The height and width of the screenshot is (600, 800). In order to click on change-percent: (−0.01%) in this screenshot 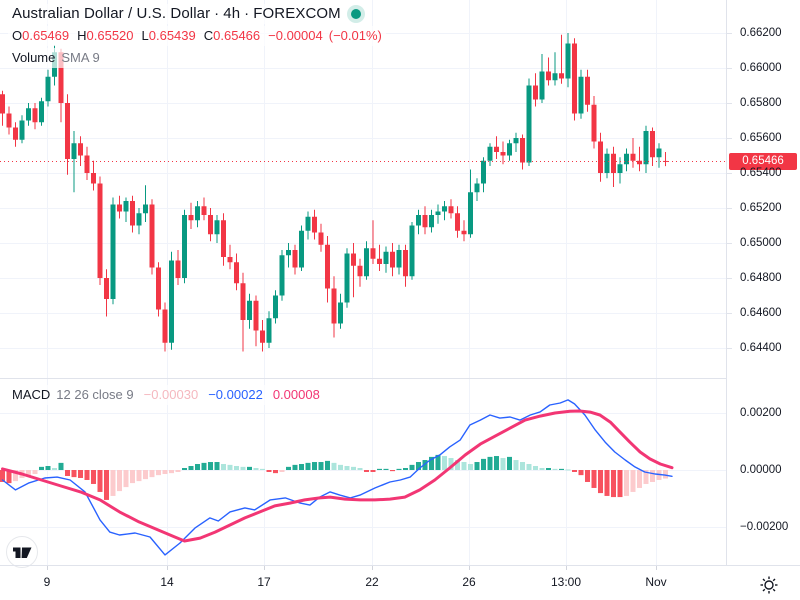, I will do `click(355, 35)`.